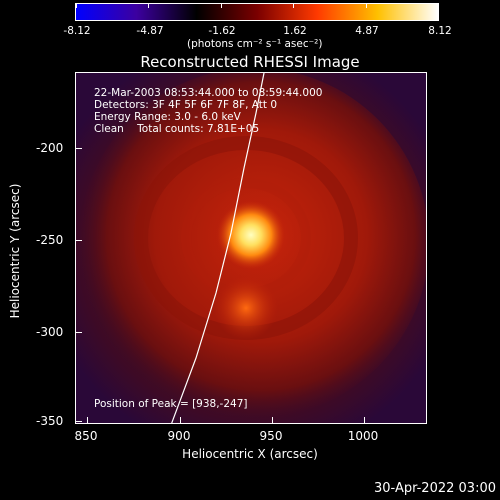 This screenshot has width=500, height=500. Describe the element at coordinates (50, 332) in the screenshot. I see `y-tick-label: -300` at that location.